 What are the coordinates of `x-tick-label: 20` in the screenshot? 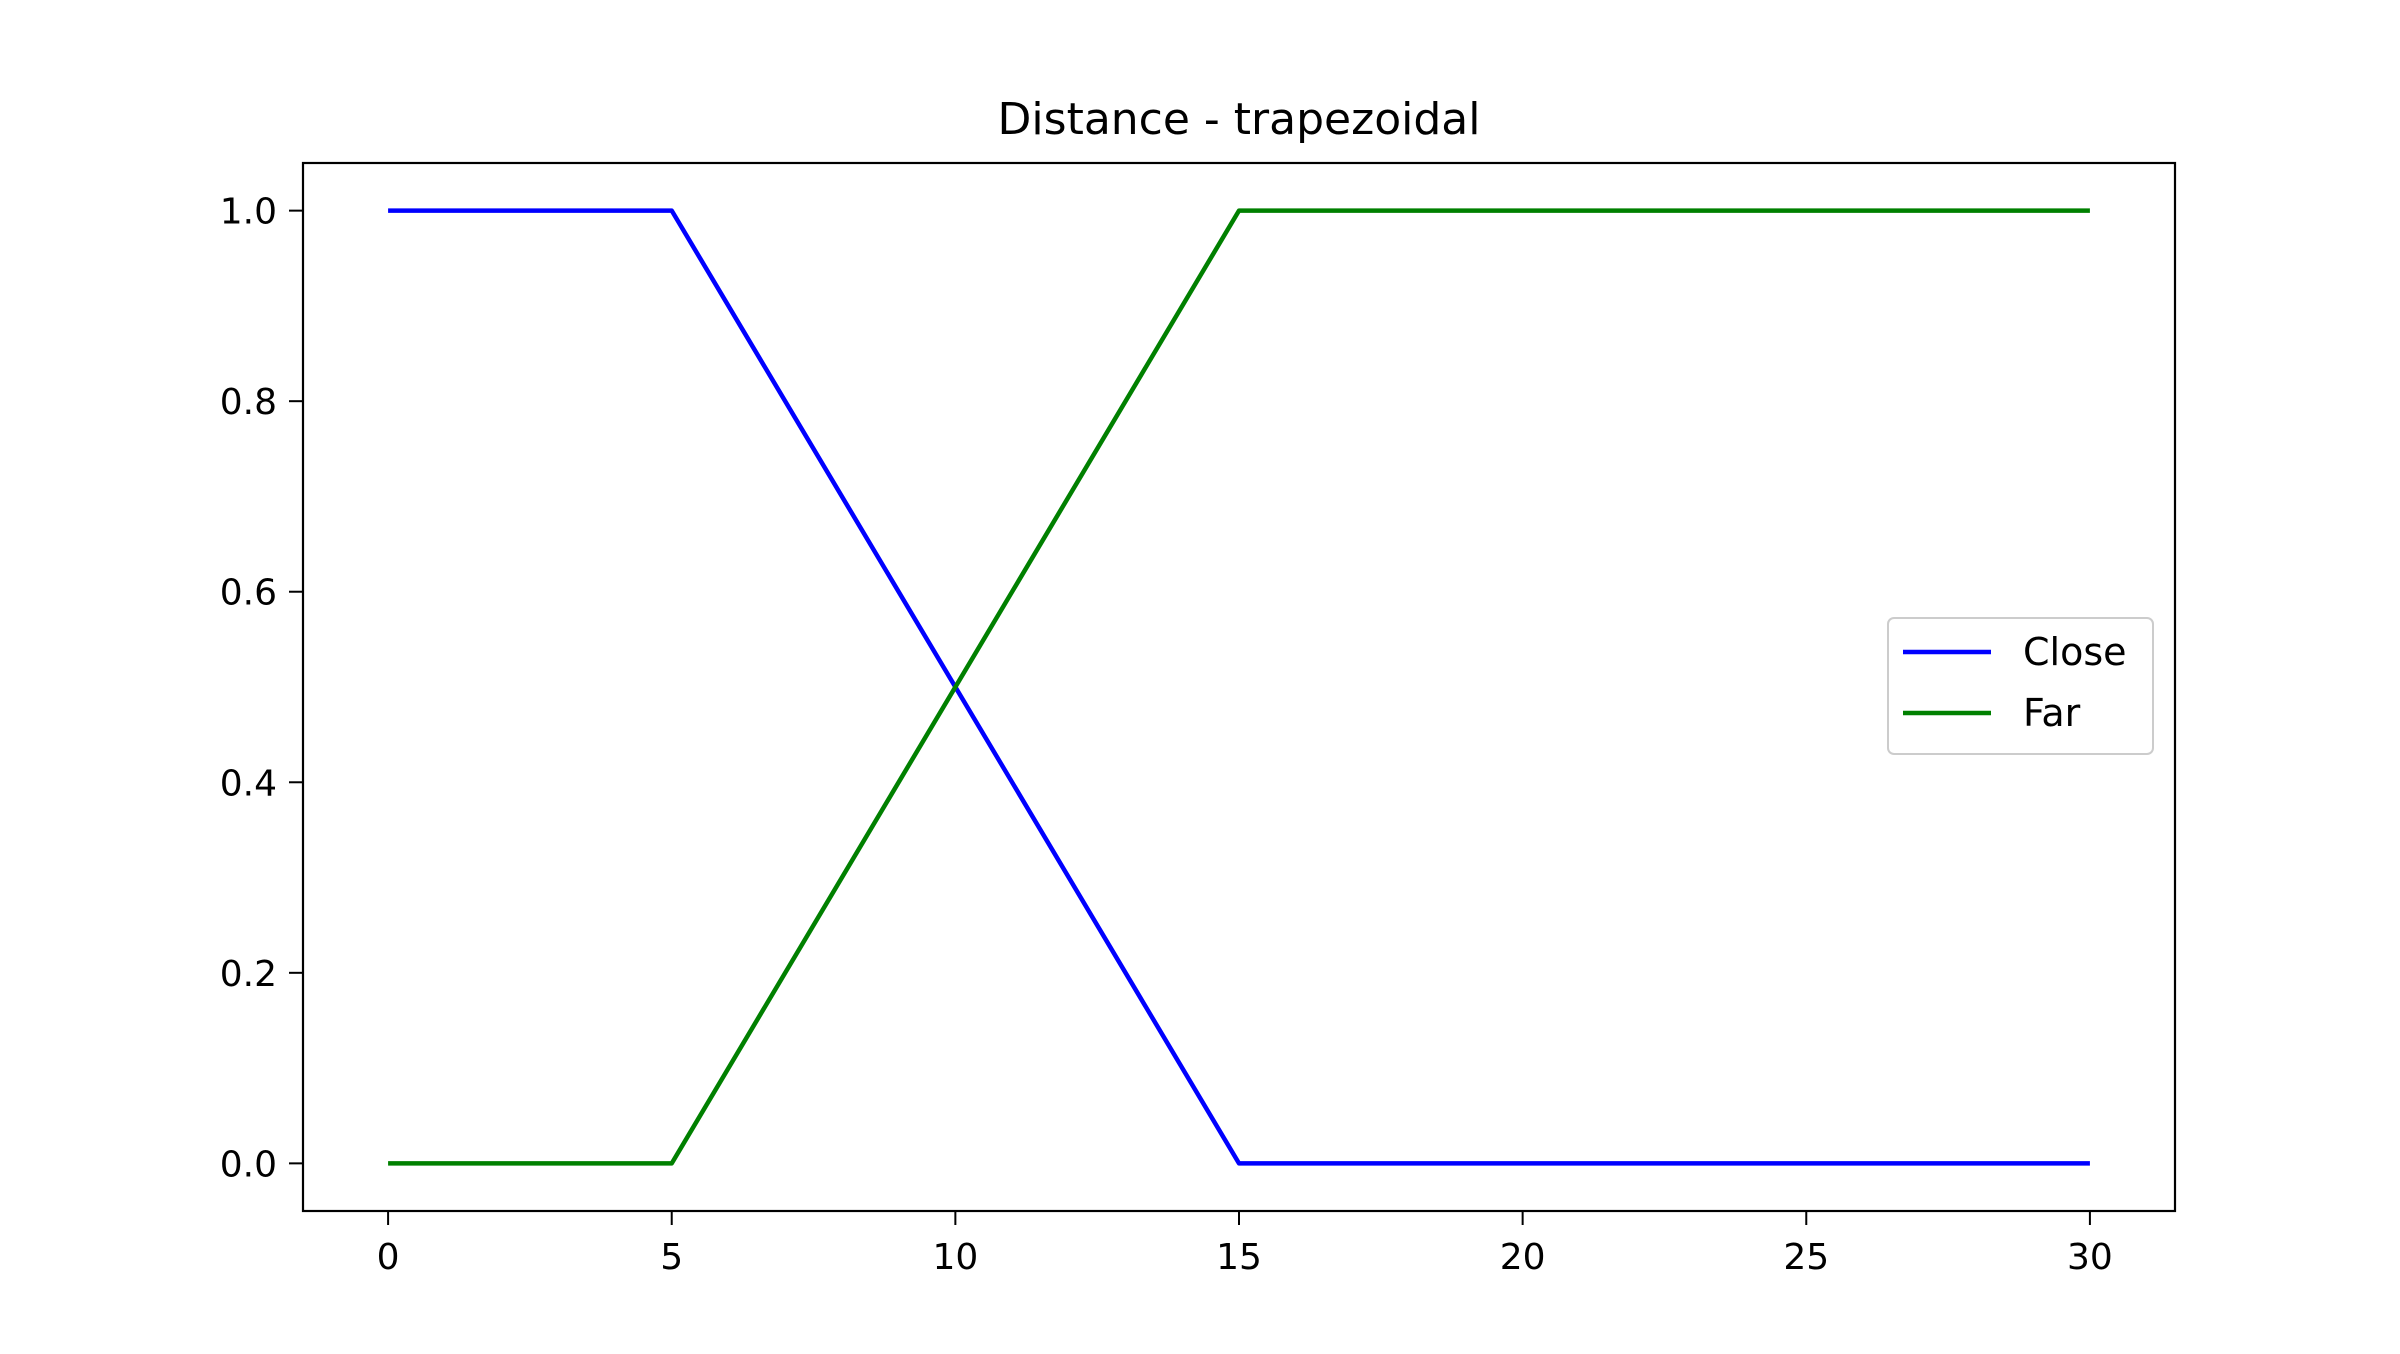 It's located at (1523, 1257).